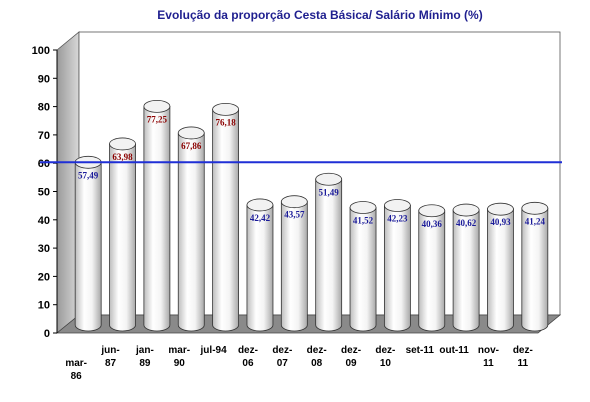  I want to click on x-tick-label: dez- 07, so click(282, 357).